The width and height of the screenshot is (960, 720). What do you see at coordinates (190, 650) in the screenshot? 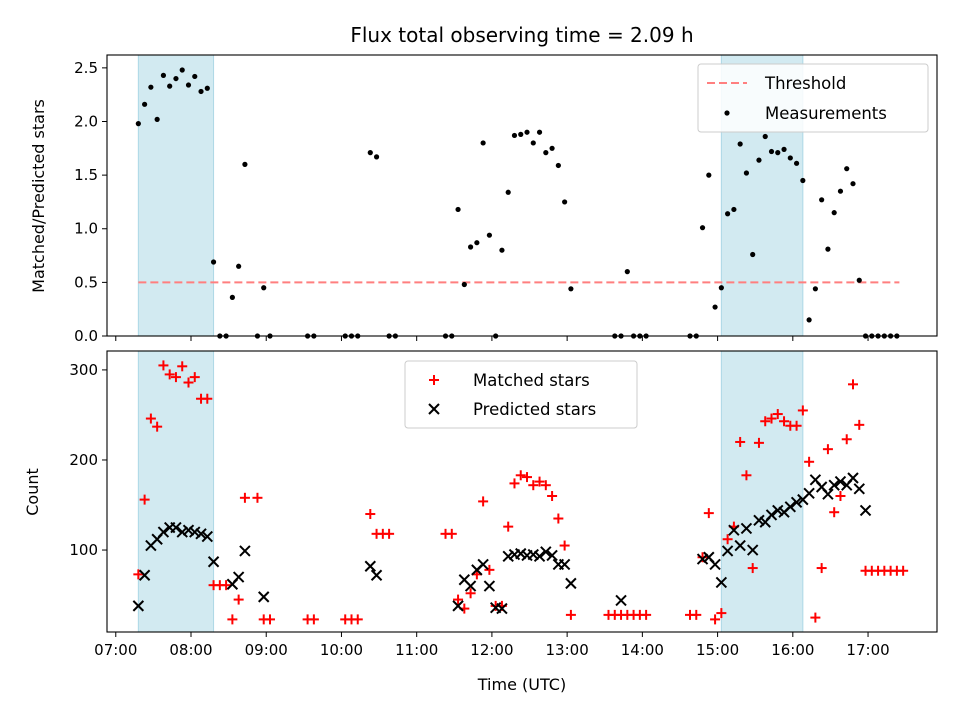
I see `x-tick-label: 08:00` at bounding box center [190, 650].